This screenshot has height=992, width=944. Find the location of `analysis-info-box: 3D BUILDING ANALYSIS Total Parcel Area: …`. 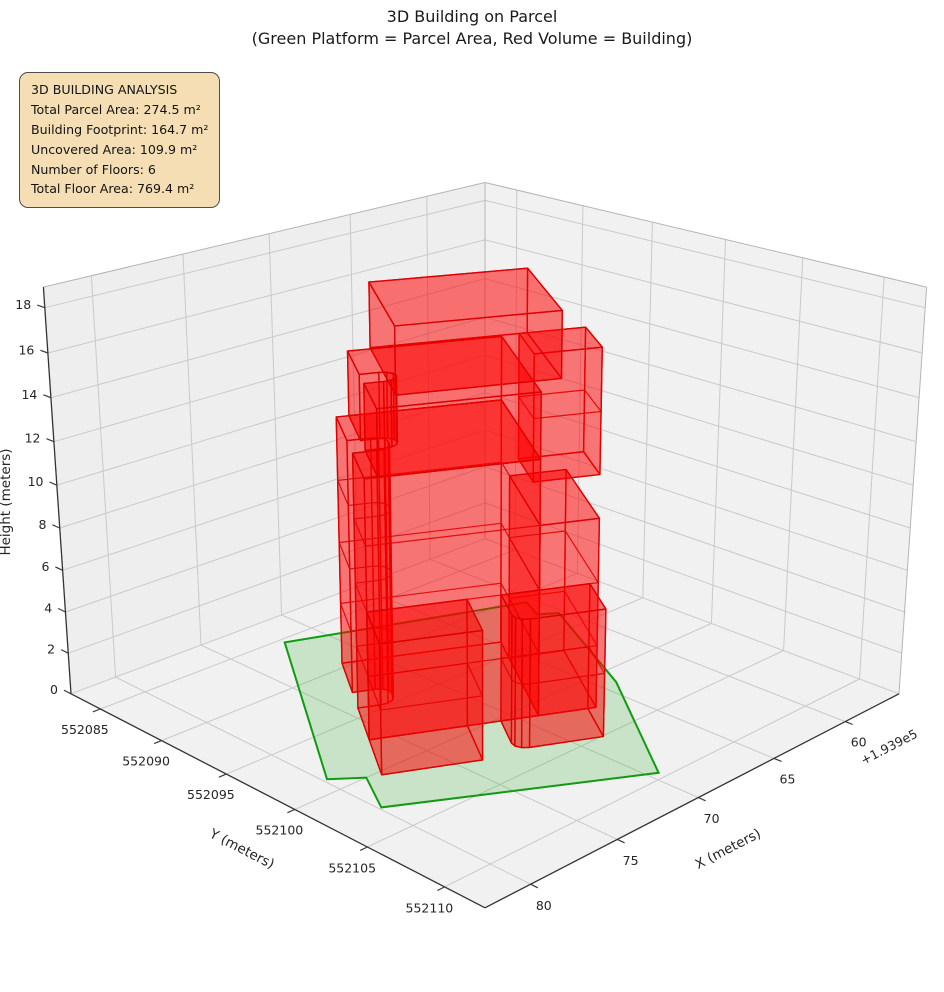

analysis-info-box: 3D BUILDING ANALYSIS Total Parcel Area: … is located at coordinates (120, 140).